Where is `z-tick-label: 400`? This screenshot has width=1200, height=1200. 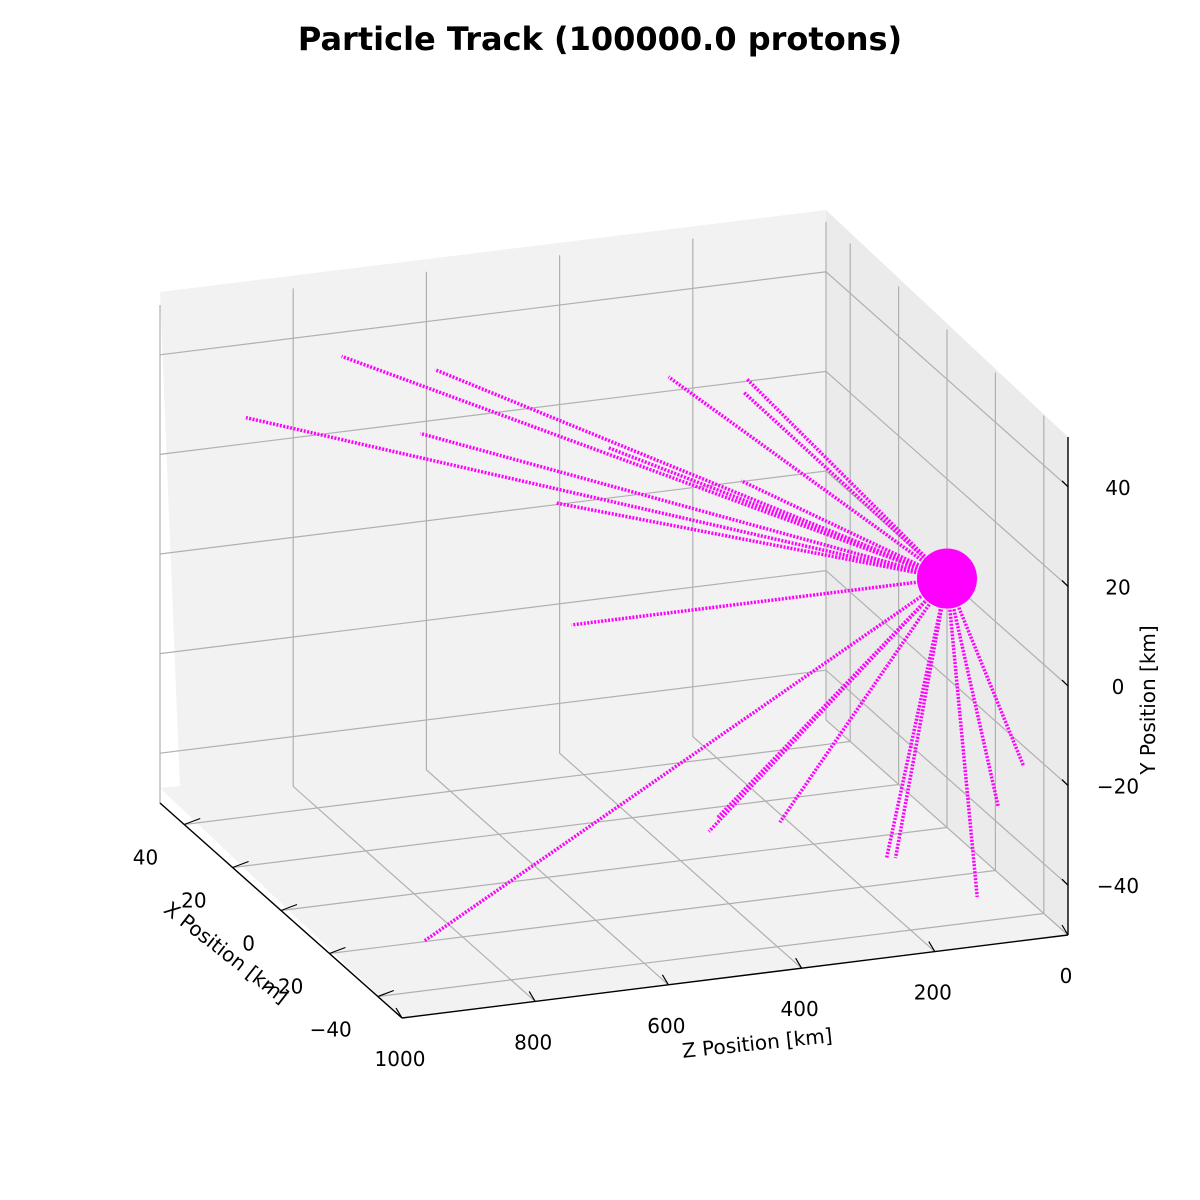
z-tick-label: 400 is located at coordinates (800, 1009).